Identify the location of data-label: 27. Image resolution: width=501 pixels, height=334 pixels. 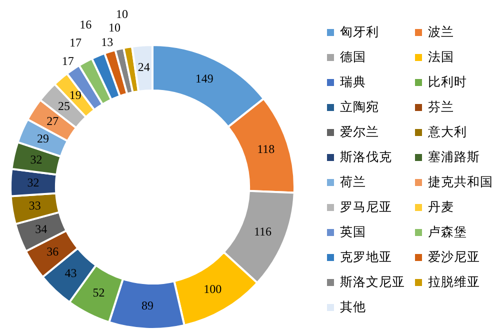
(52, 121).